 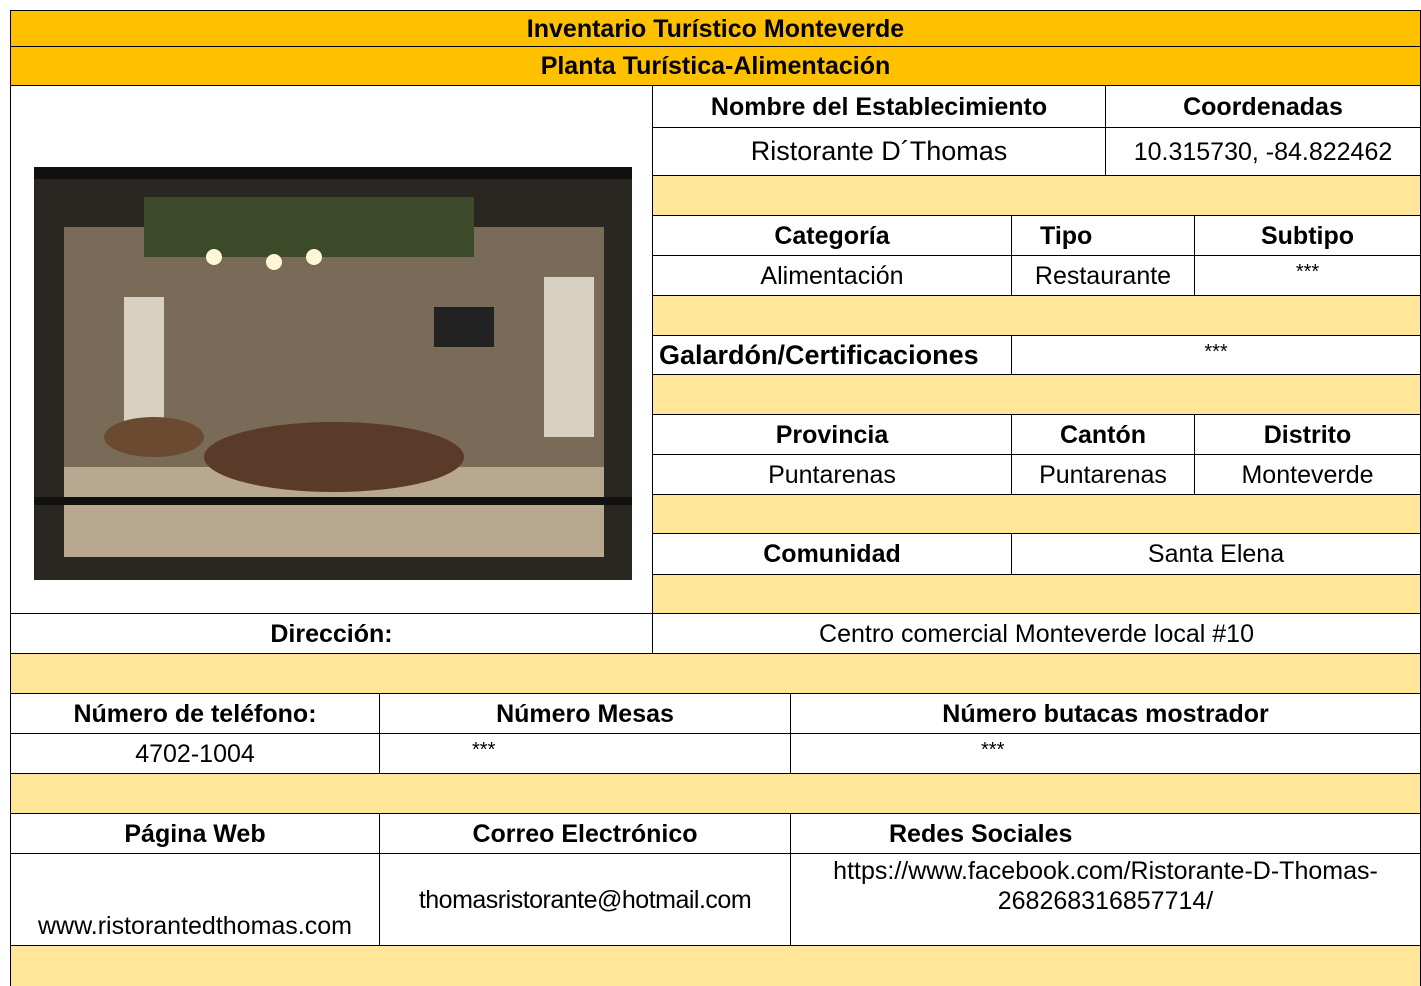 I want to click on label: Número Mesas, so click(x=585, y=714).